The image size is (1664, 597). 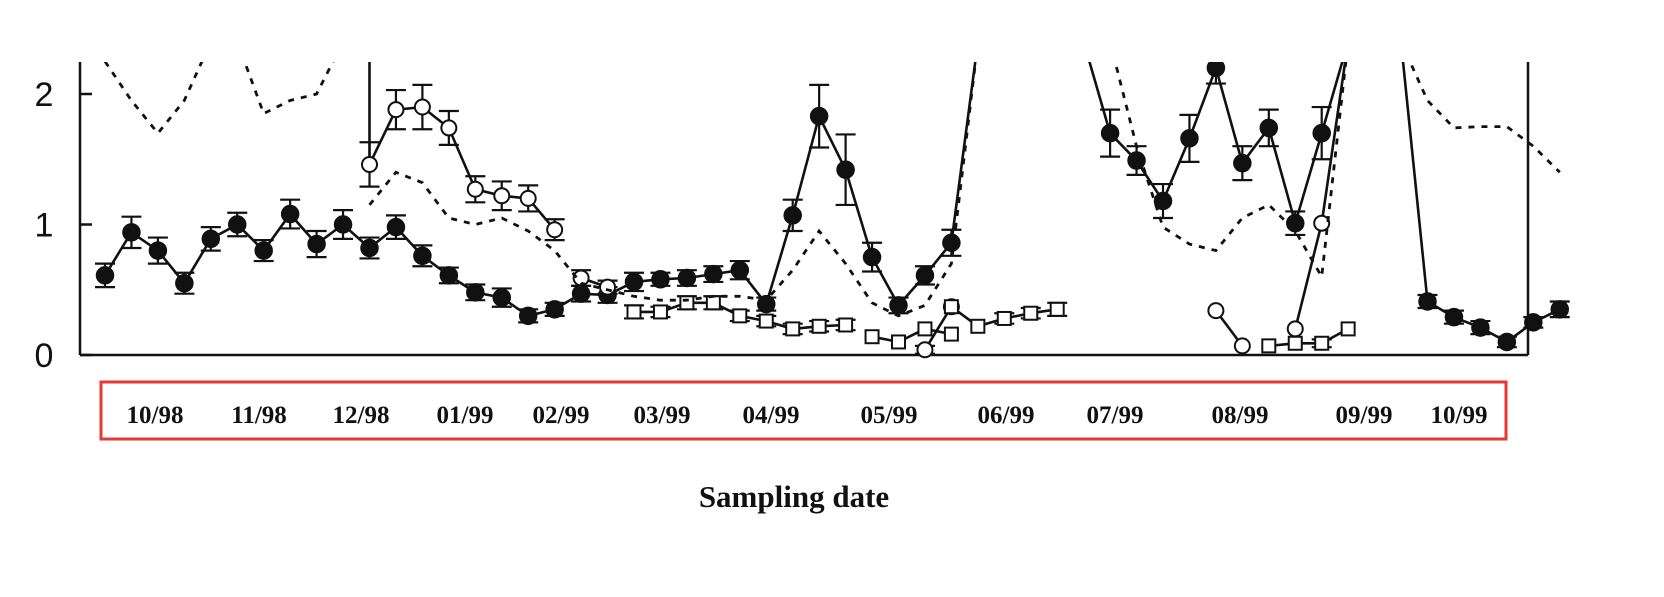 I want to click on x-axis-label: Sampling date, so click(x=794, y=496).